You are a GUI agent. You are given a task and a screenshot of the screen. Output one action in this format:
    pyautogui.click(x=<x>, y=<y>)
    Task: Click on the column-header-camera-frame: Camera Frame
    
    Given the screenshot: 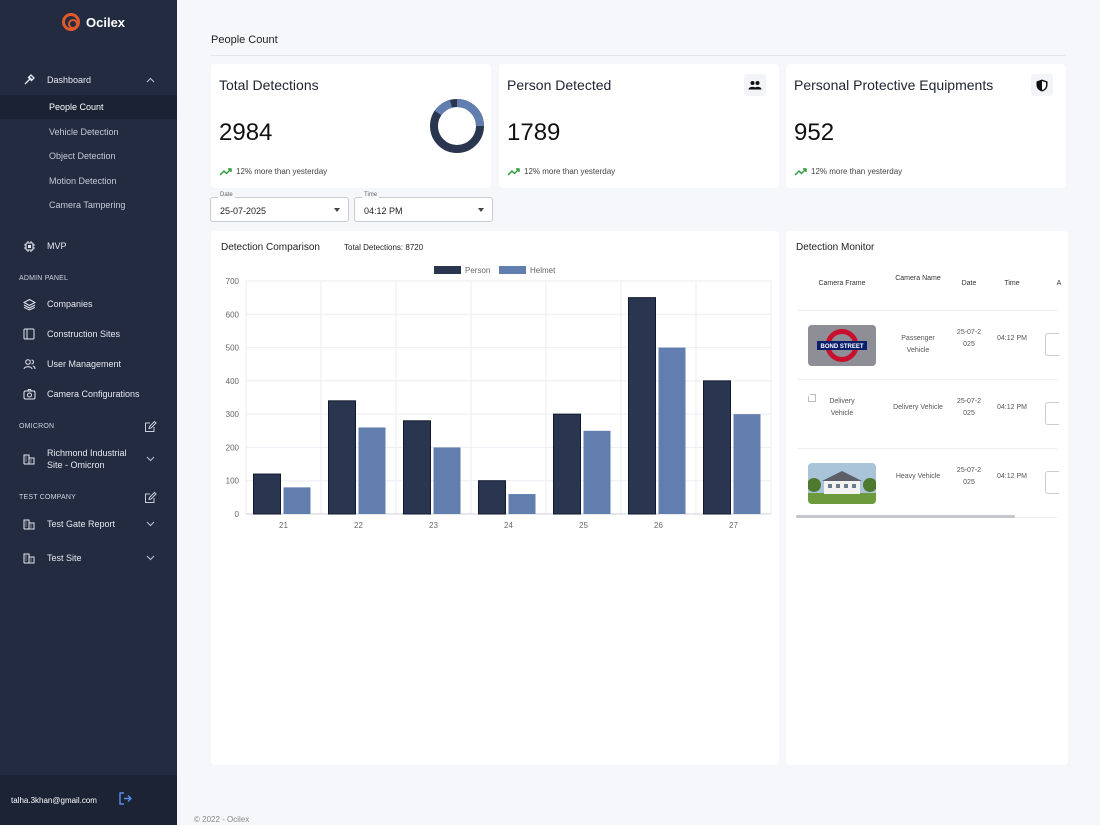 What is the action you would take?
    pyautogui.click(x=842, y=283)
    